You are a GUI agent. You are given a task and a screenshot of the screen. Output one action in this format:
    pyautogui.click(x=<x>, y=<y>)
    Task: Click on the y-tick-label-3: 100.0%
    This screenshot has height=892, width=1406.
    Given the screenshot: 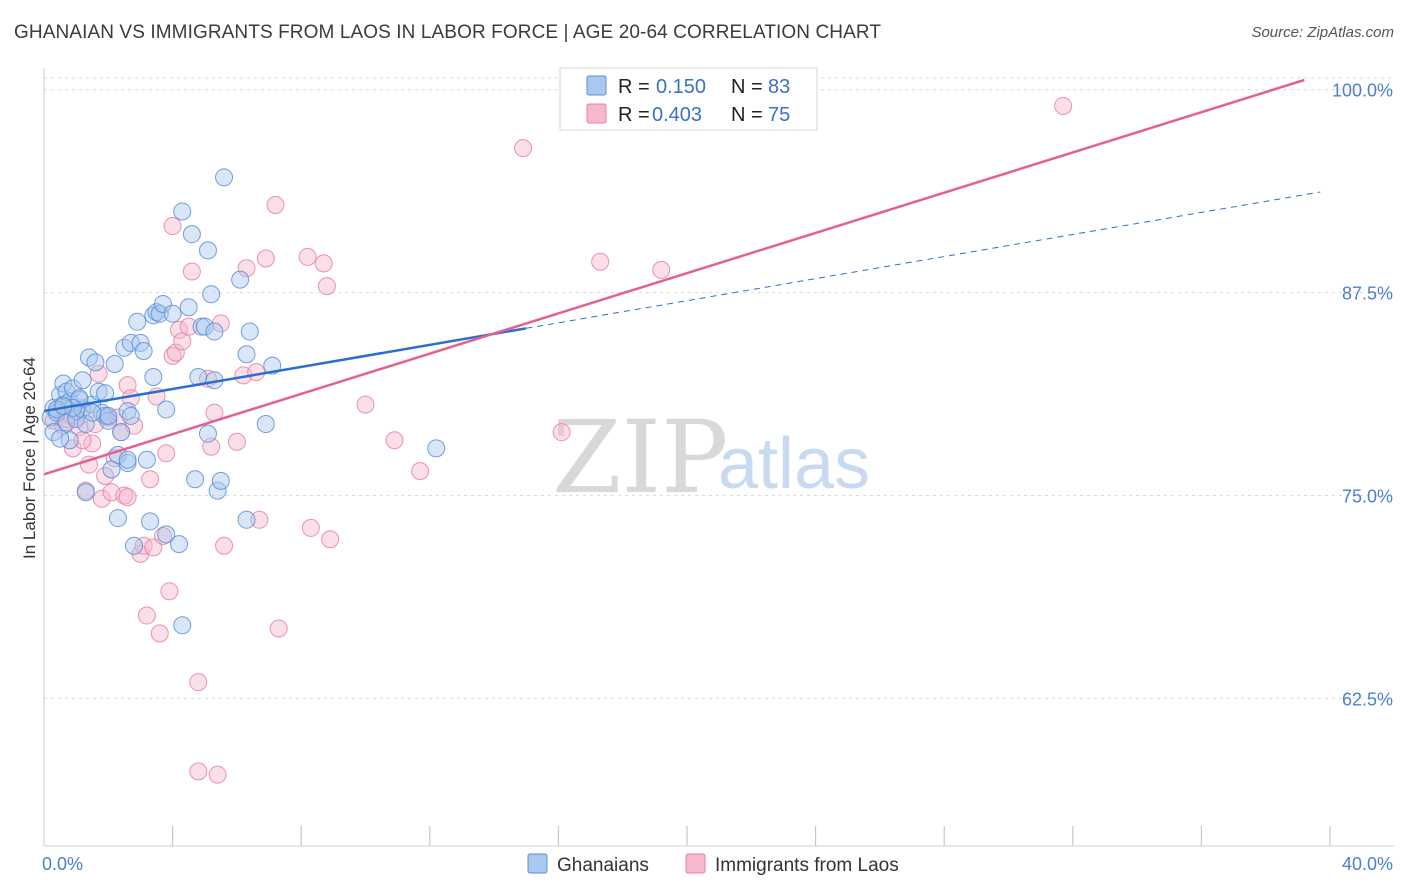 What is the action you would take?
    pyautogui.click(x=1362, y=91)
    